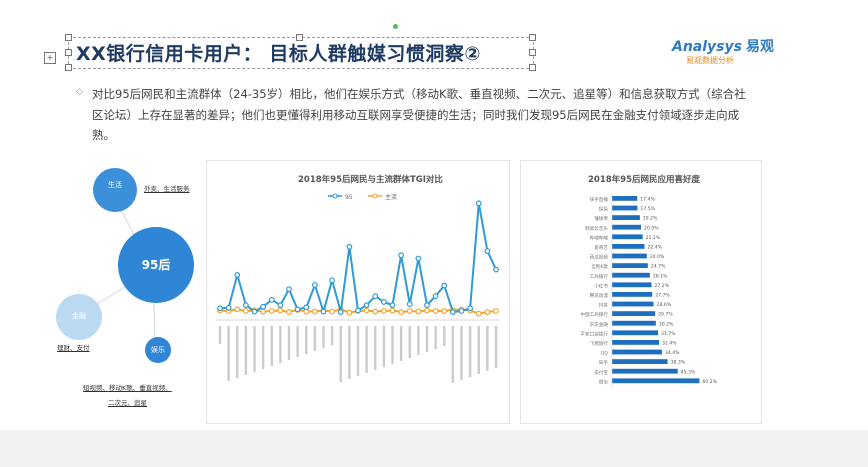  Describe the element at coordinates (599, 257) in the screenshot. I see `bar-category-label: 西瓜视频` at that location.